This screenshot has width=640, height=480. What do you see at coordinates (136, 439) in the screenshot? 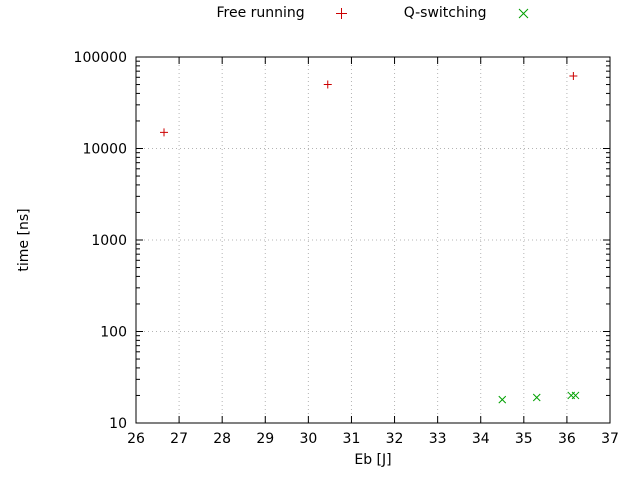
I see `x-tick-label: 26` at bounding box center [136, 439].